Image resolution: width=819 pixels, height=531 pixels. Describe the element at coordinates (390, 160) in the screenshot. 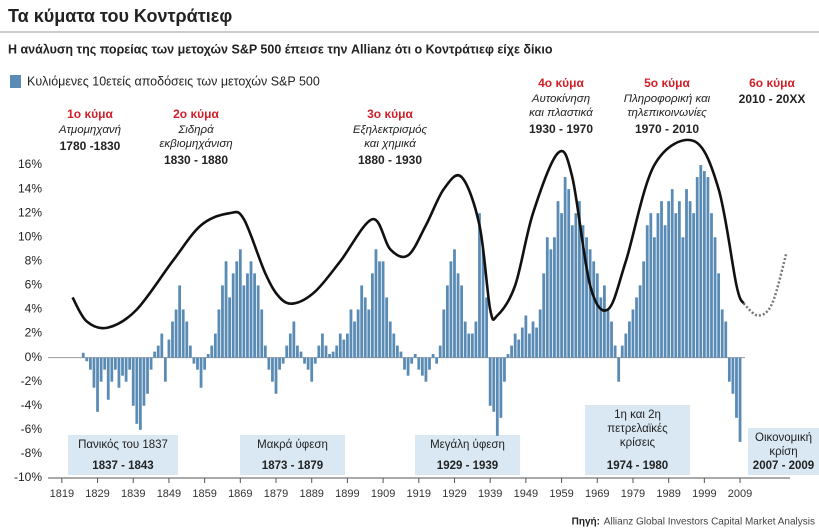

I see `wave-period: 1880 - 1930` at that location.